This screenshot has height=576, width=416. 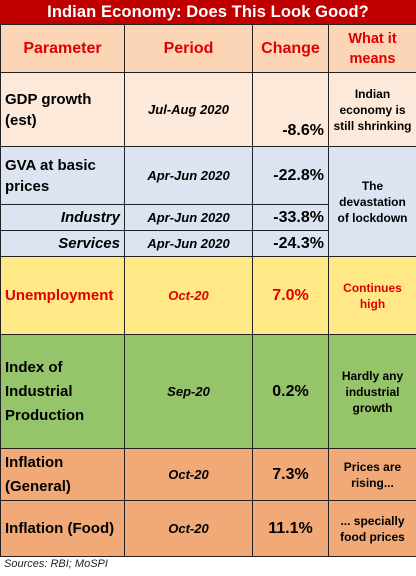 What do you see at coordinates (372, 201) in the screenshot?
I see `gva-meaning: The devastation of lockdown` at bounding box center [372, 201].